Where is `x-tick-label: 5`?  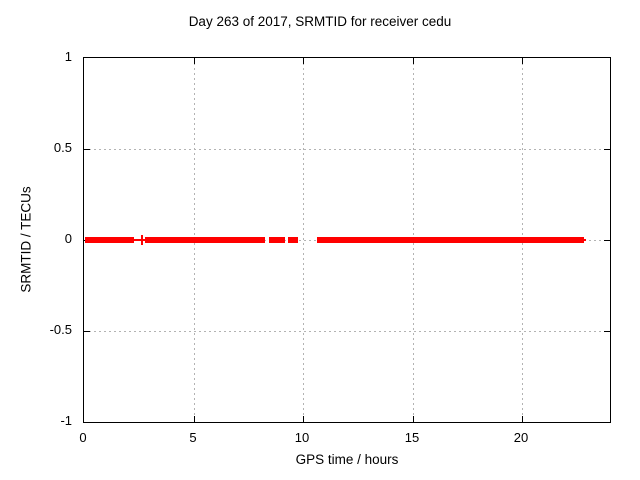 x-tick-label: 5 is located at coordinates (193, 437).